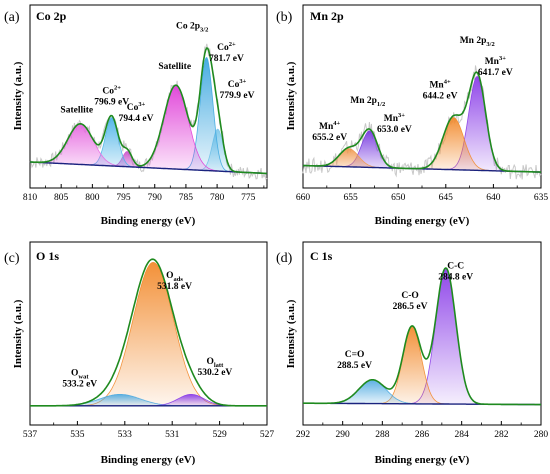 The height and width of the screenshot is (474, 550). What do you see at coordinates (321, 256) in the screenshot?
I see `panel-title: C 1s` at bounding box center [321, 256].